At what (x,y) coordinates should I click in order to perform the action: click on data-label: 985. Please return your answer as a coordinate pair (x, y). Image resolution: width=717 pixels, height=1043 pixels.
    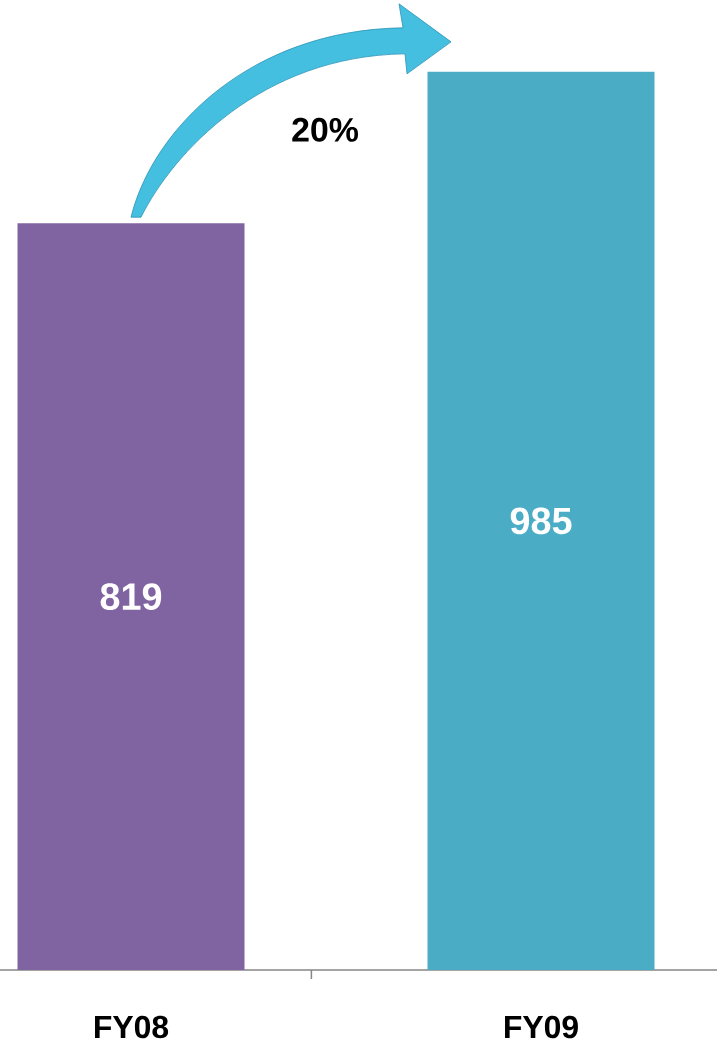
    Looking at the image, I should click on (541, 521).